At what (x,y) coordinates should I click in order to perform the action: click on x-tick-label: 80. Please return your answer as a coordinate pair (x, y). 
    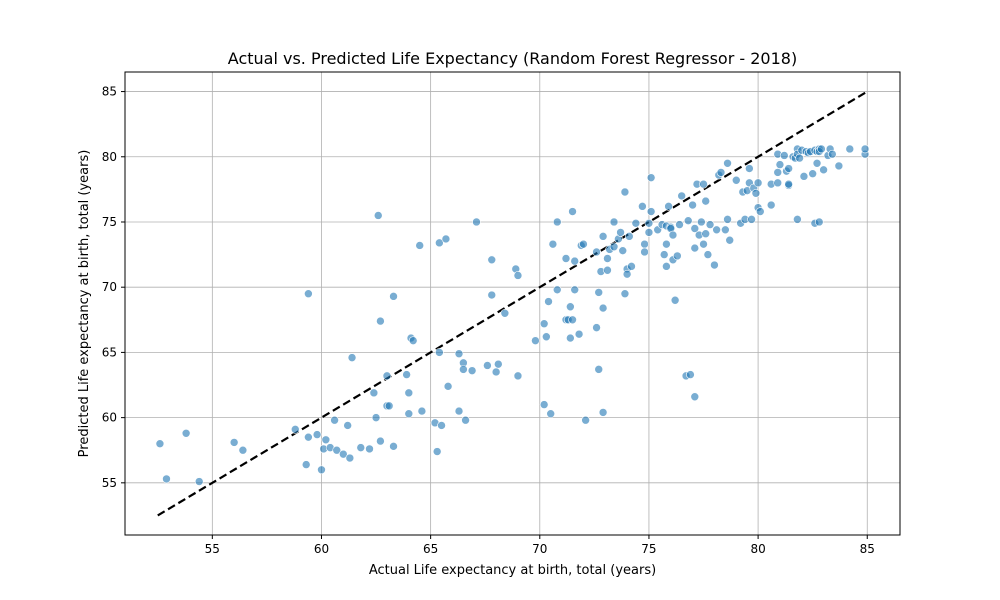
    Looking at the image, I should click on (757, 549).